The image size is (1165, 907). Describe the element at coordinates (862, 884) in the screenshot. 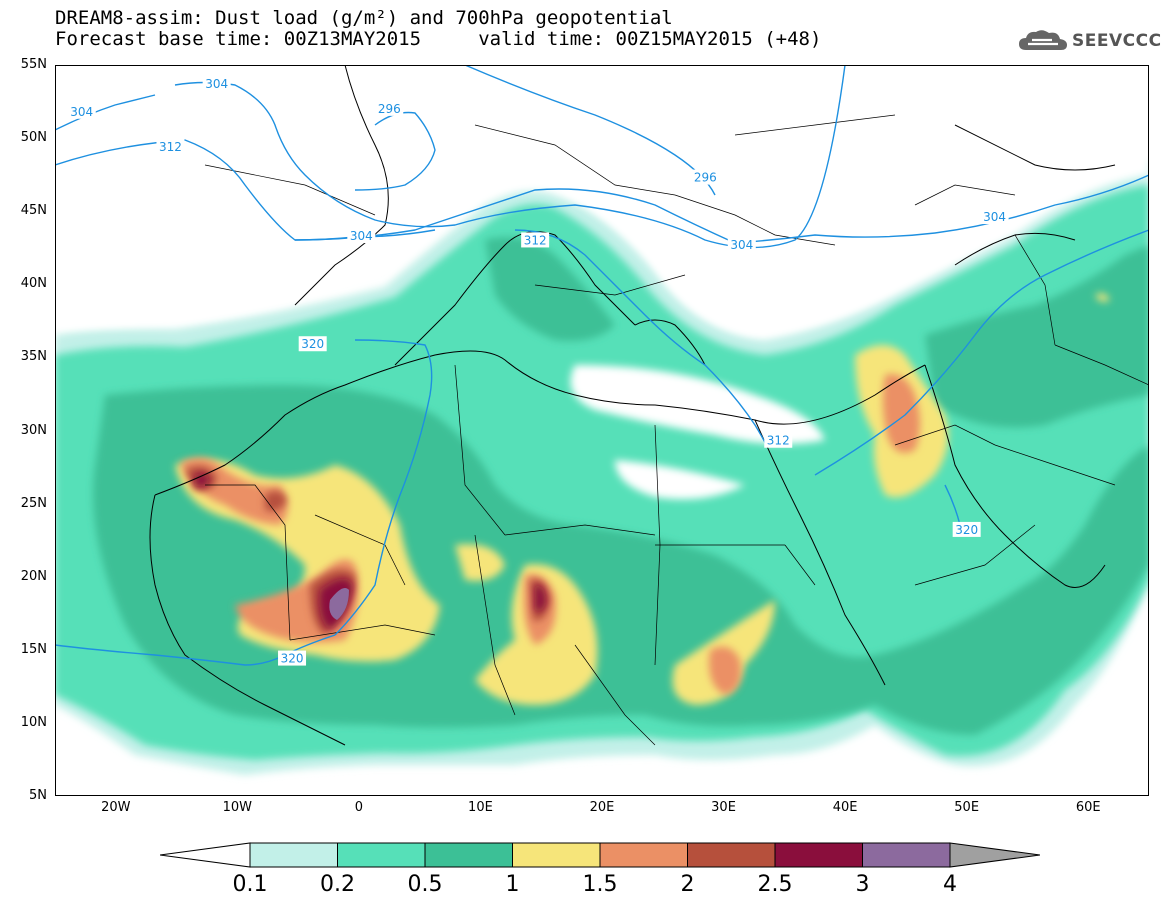

I see `colorbar-tick-label: 3` at that location.